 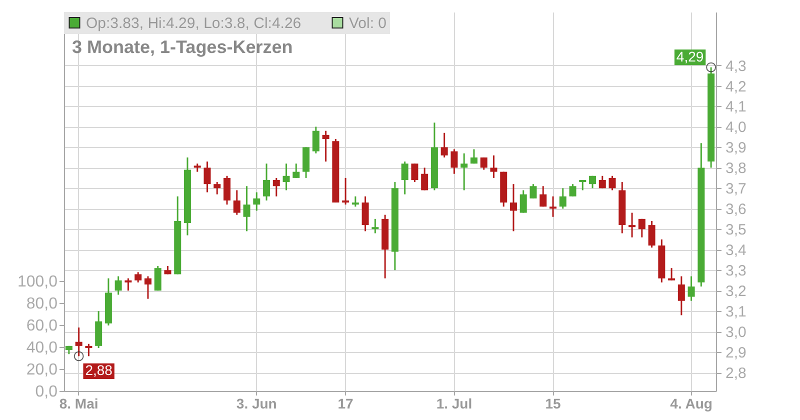 What do you see at coordinates (42, 326) in the screenshot?
I see `y2-tick-label: 60,0` at bounding box center [42, 326].